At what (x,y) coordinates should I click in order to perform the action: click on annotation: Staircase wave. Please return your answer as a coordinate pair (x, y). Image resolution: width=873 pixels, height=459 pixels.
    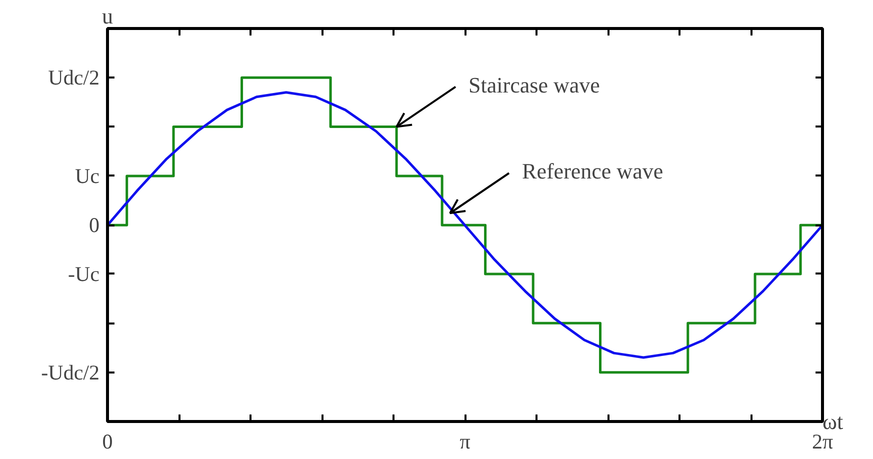
    Looking at the image, I should click on (534, 85).